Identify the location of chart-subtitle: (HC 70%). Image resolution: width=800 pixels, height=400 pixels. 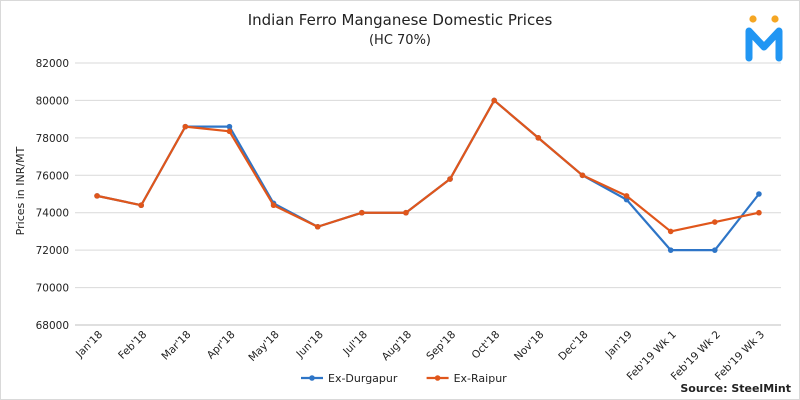
(400, 40).